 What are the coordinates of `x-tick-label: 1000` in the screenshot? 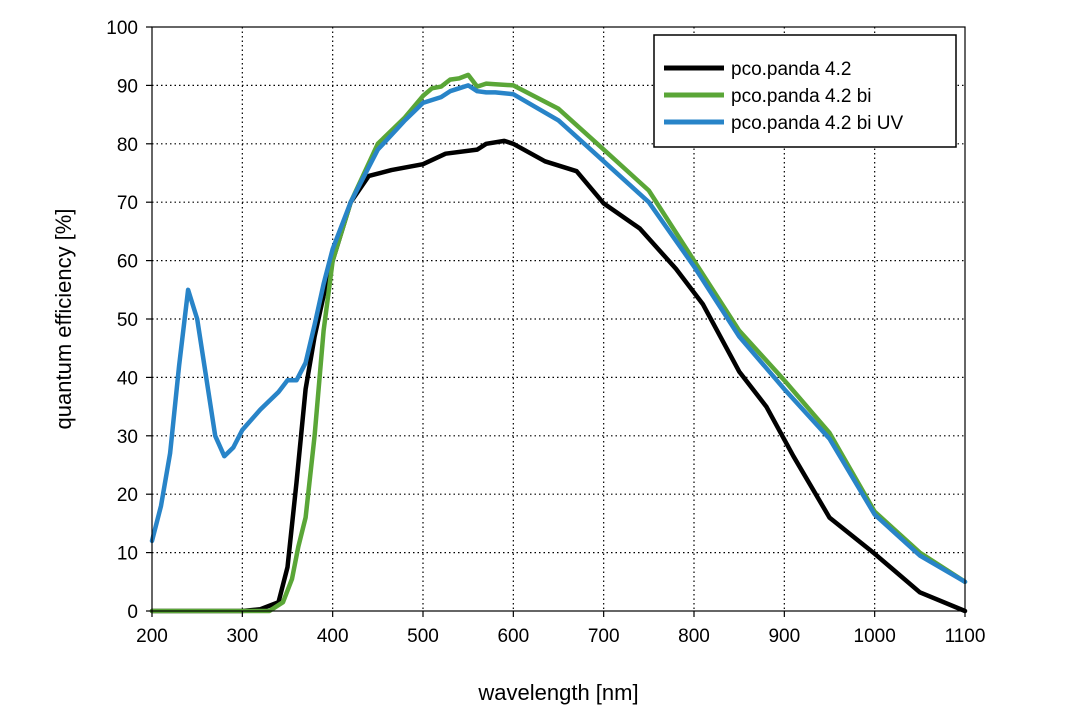 It's located at (875, 636).